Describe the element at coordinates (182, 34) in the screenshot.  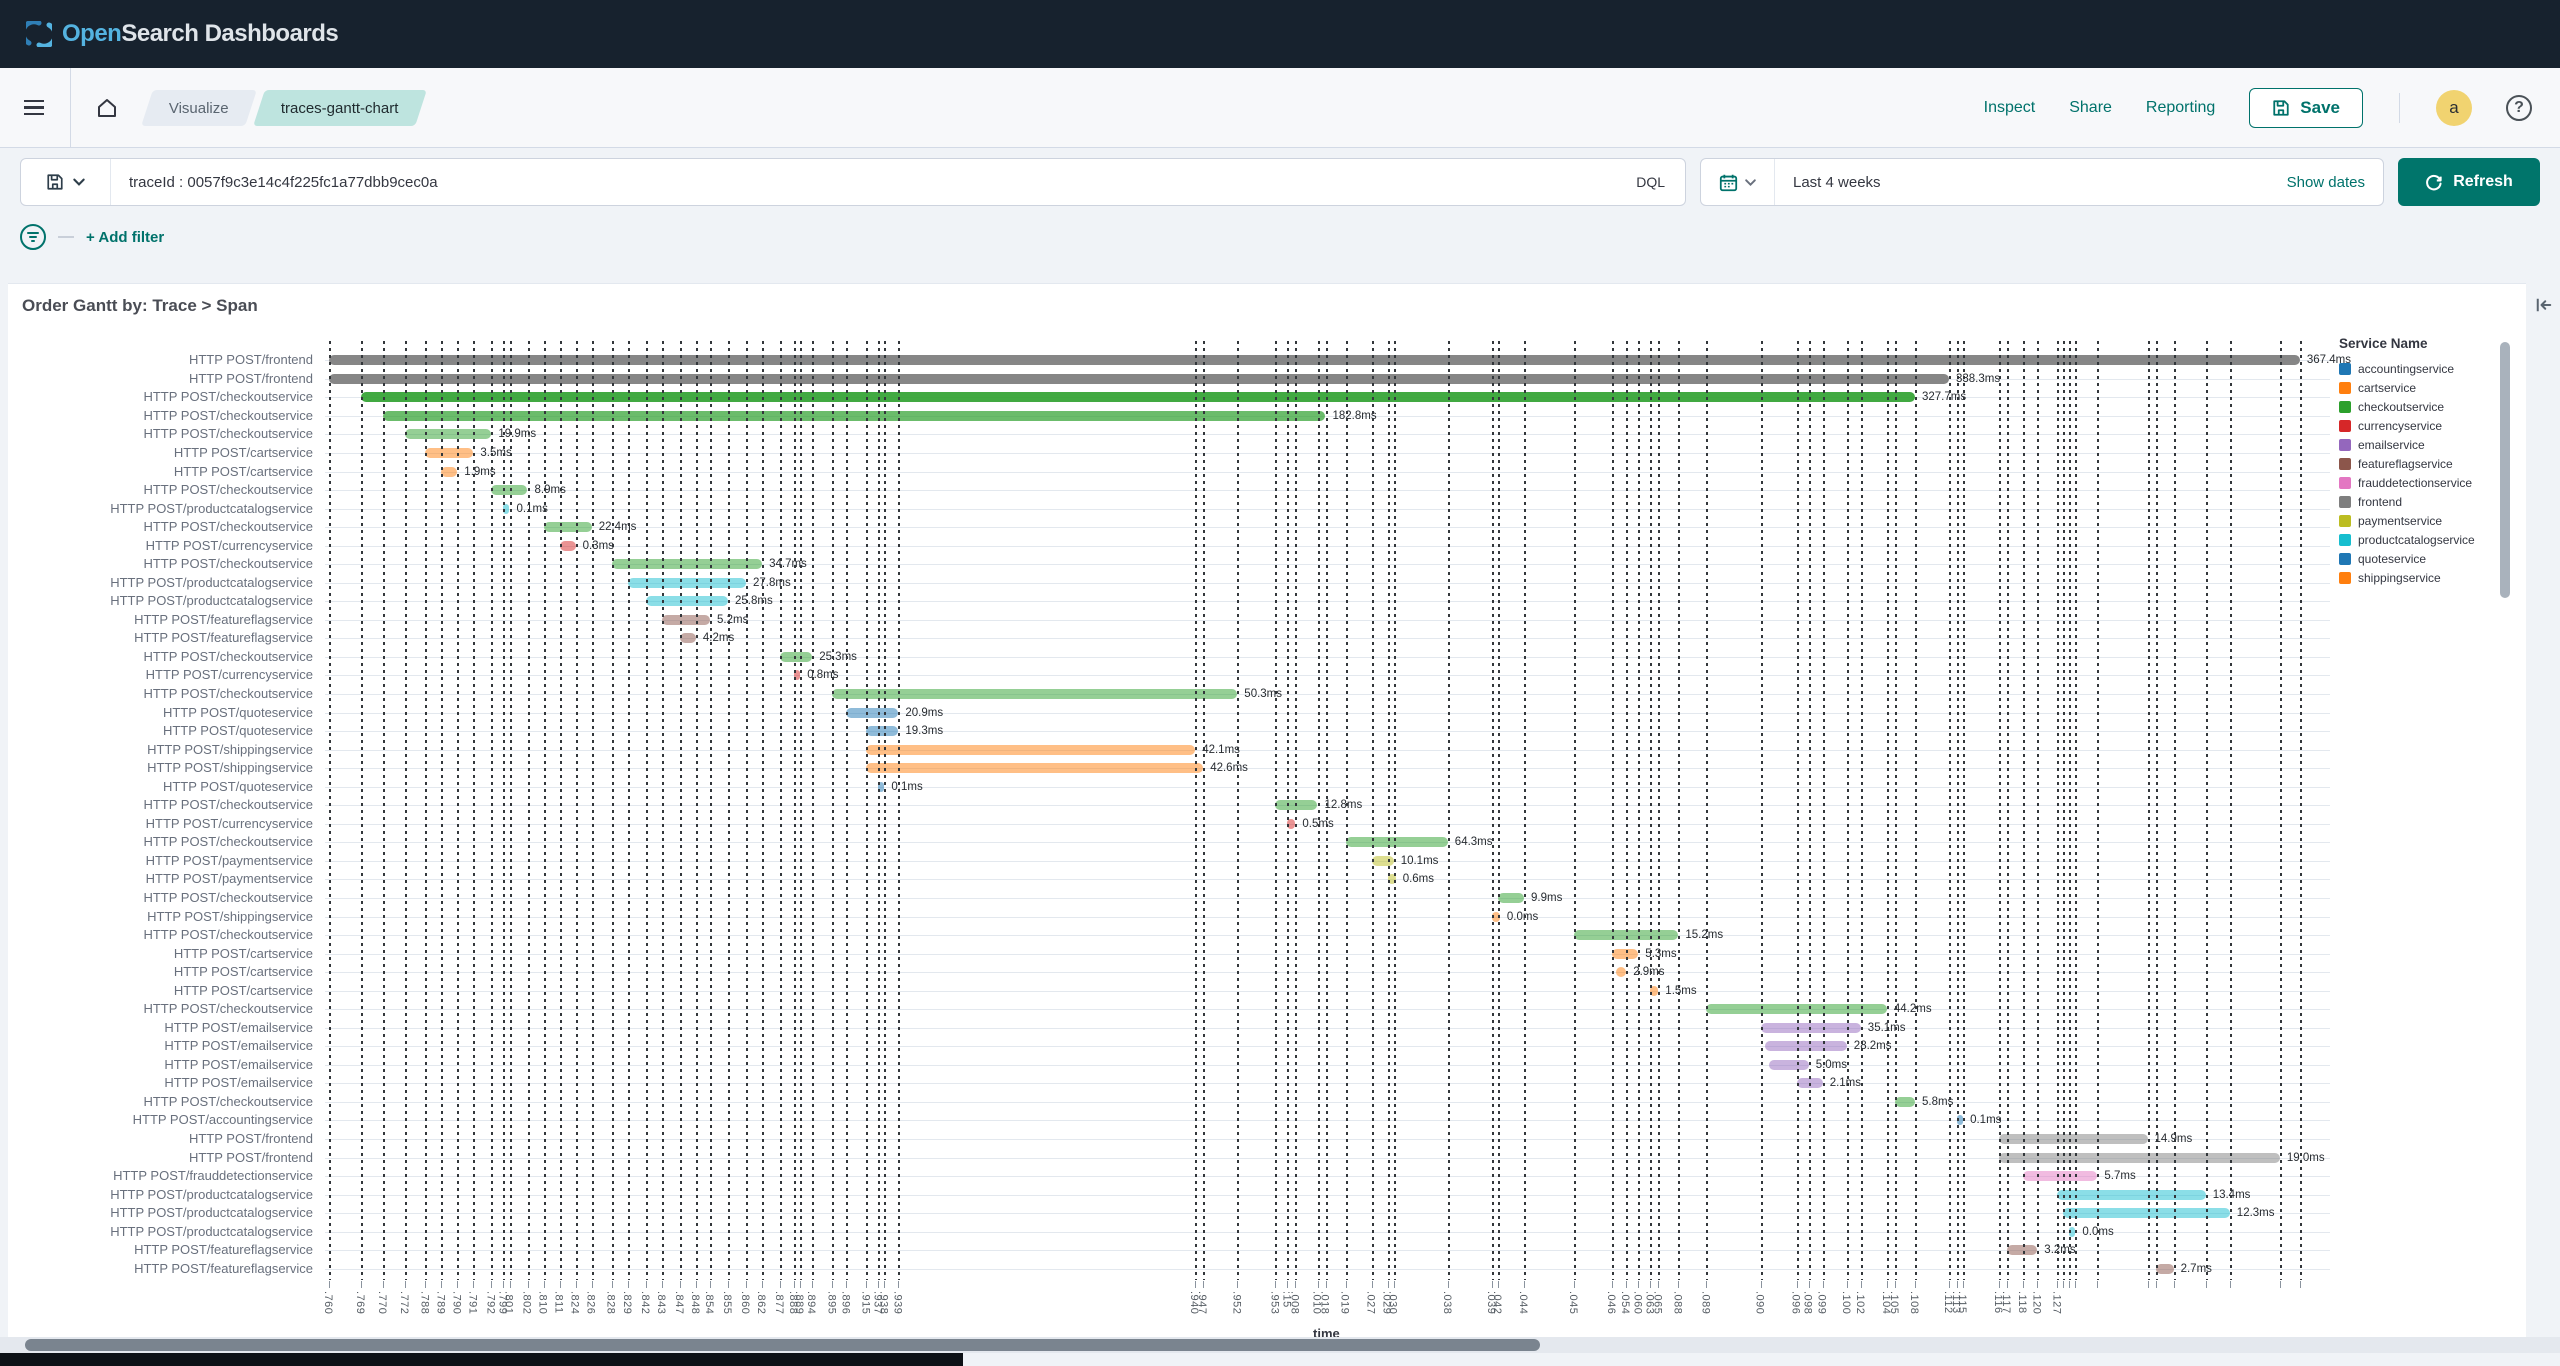
I see `opensearch-logo: OpenSearch Dashboards` at that location.